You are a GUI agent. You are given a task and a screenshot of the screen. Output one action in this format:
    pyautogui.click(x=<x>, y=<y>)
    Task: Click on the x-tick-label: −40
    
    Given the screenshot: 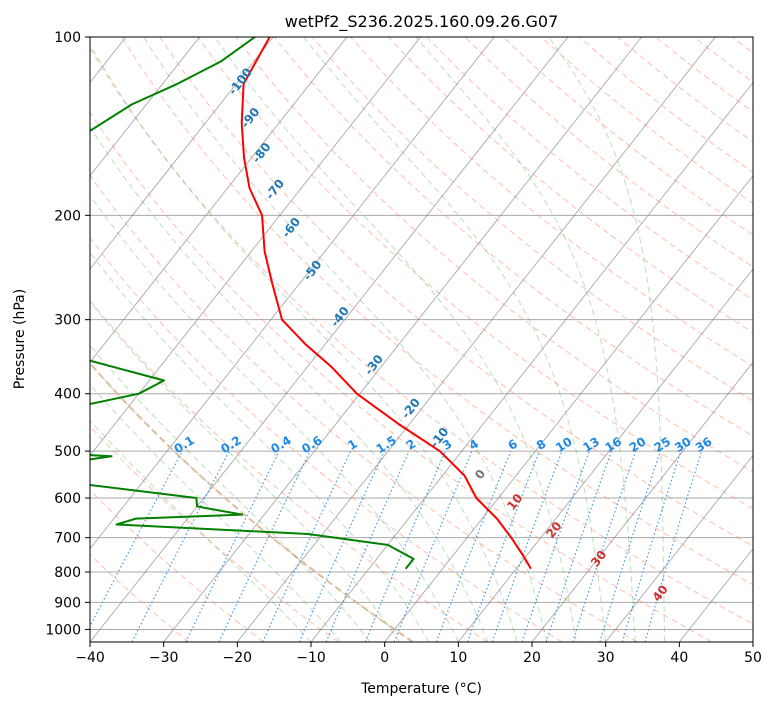 What is the action you would take?
    pyautogui.click(x=90, y=658)
    